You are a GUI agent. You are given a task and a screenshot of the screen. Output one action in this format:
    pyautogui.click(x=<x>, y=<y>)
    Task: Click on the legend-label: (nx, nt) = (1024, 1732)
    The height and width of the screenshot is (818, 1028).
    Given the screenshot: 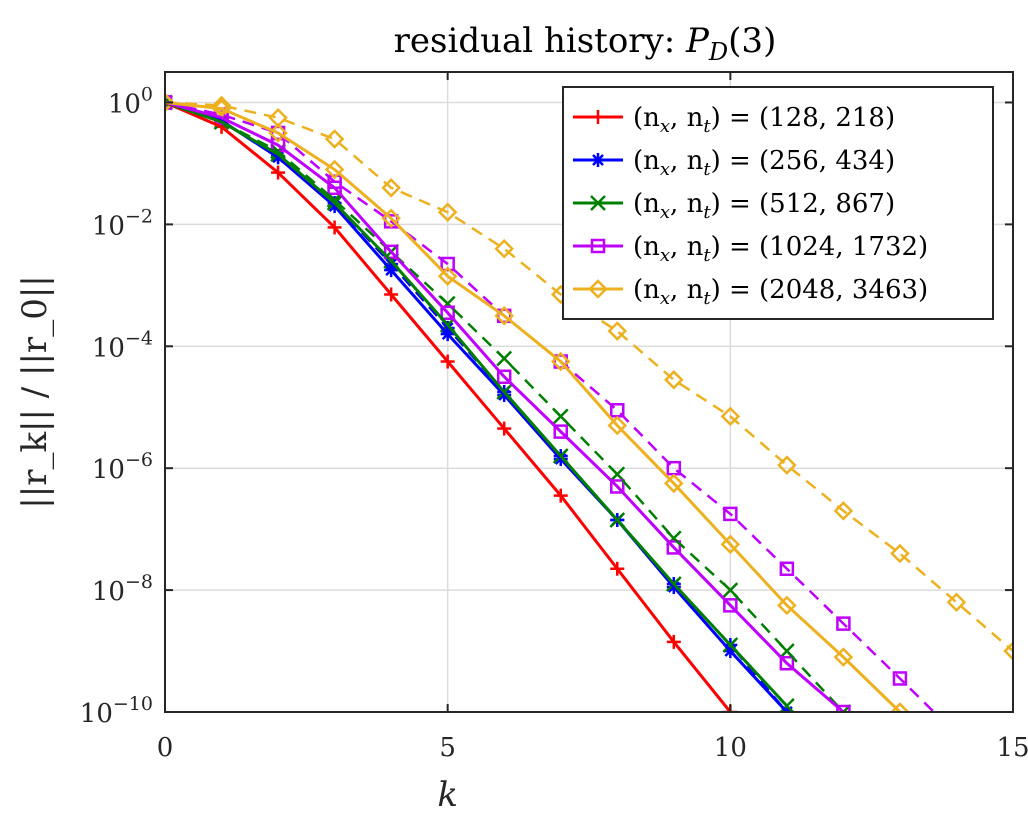 What is the action you would take?
    pyautogui.click(x=780, y=249)
    